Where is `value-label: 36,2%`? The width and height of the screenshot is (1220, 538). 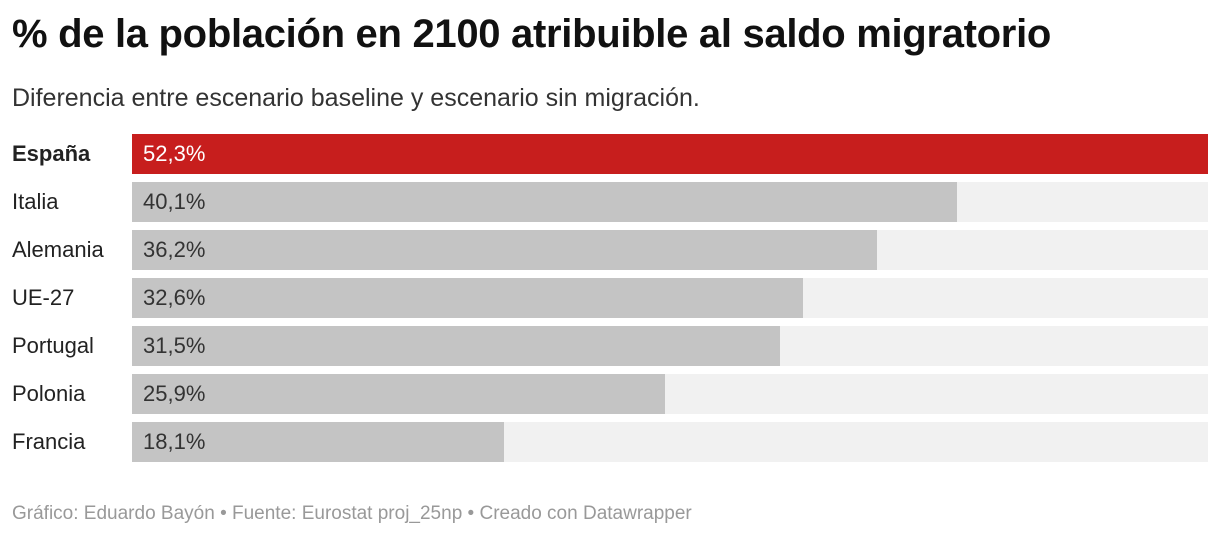
value-label: 36,2% is located at coordinates (174, 249).